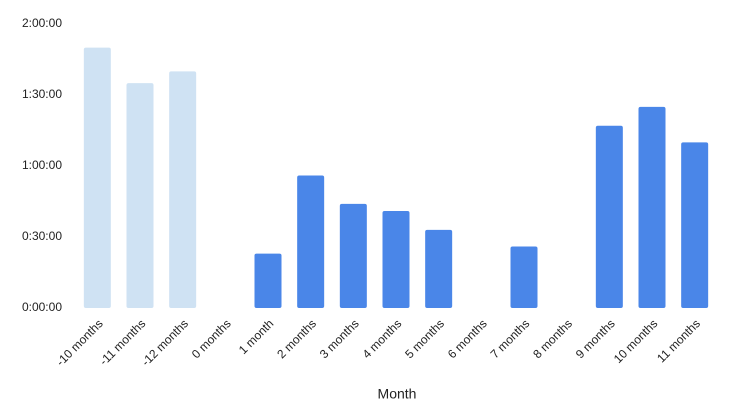 Image resolution: width=737 pixels, height=414 pixels. Describe the element at coordinates (42, 23) in the screenshot. I see `y-tick-label: 2:00:00` at that location.